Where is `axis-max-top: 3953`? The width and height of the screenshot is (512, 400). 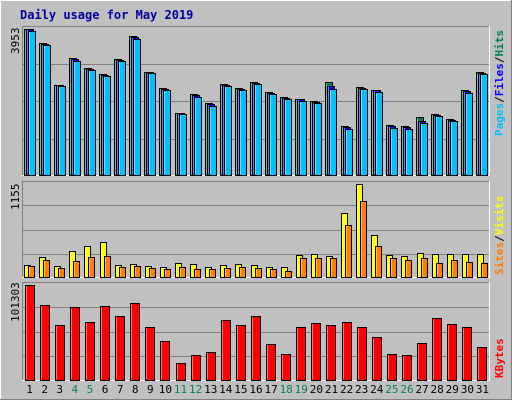
axis-max-top: 3953 is located at coordinates (15, 41).